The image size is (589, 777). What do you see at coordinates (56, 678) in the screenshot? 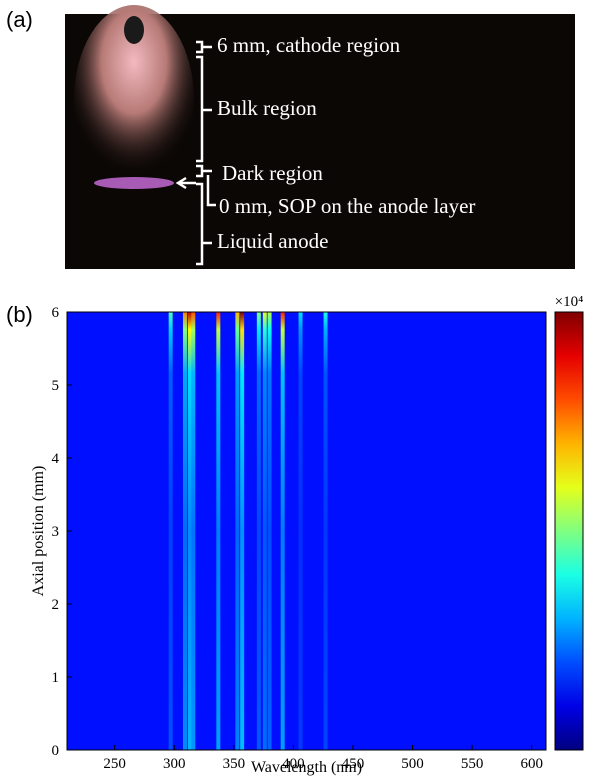
I see `y-tick-label: 1` at bounding box center [56, 678].